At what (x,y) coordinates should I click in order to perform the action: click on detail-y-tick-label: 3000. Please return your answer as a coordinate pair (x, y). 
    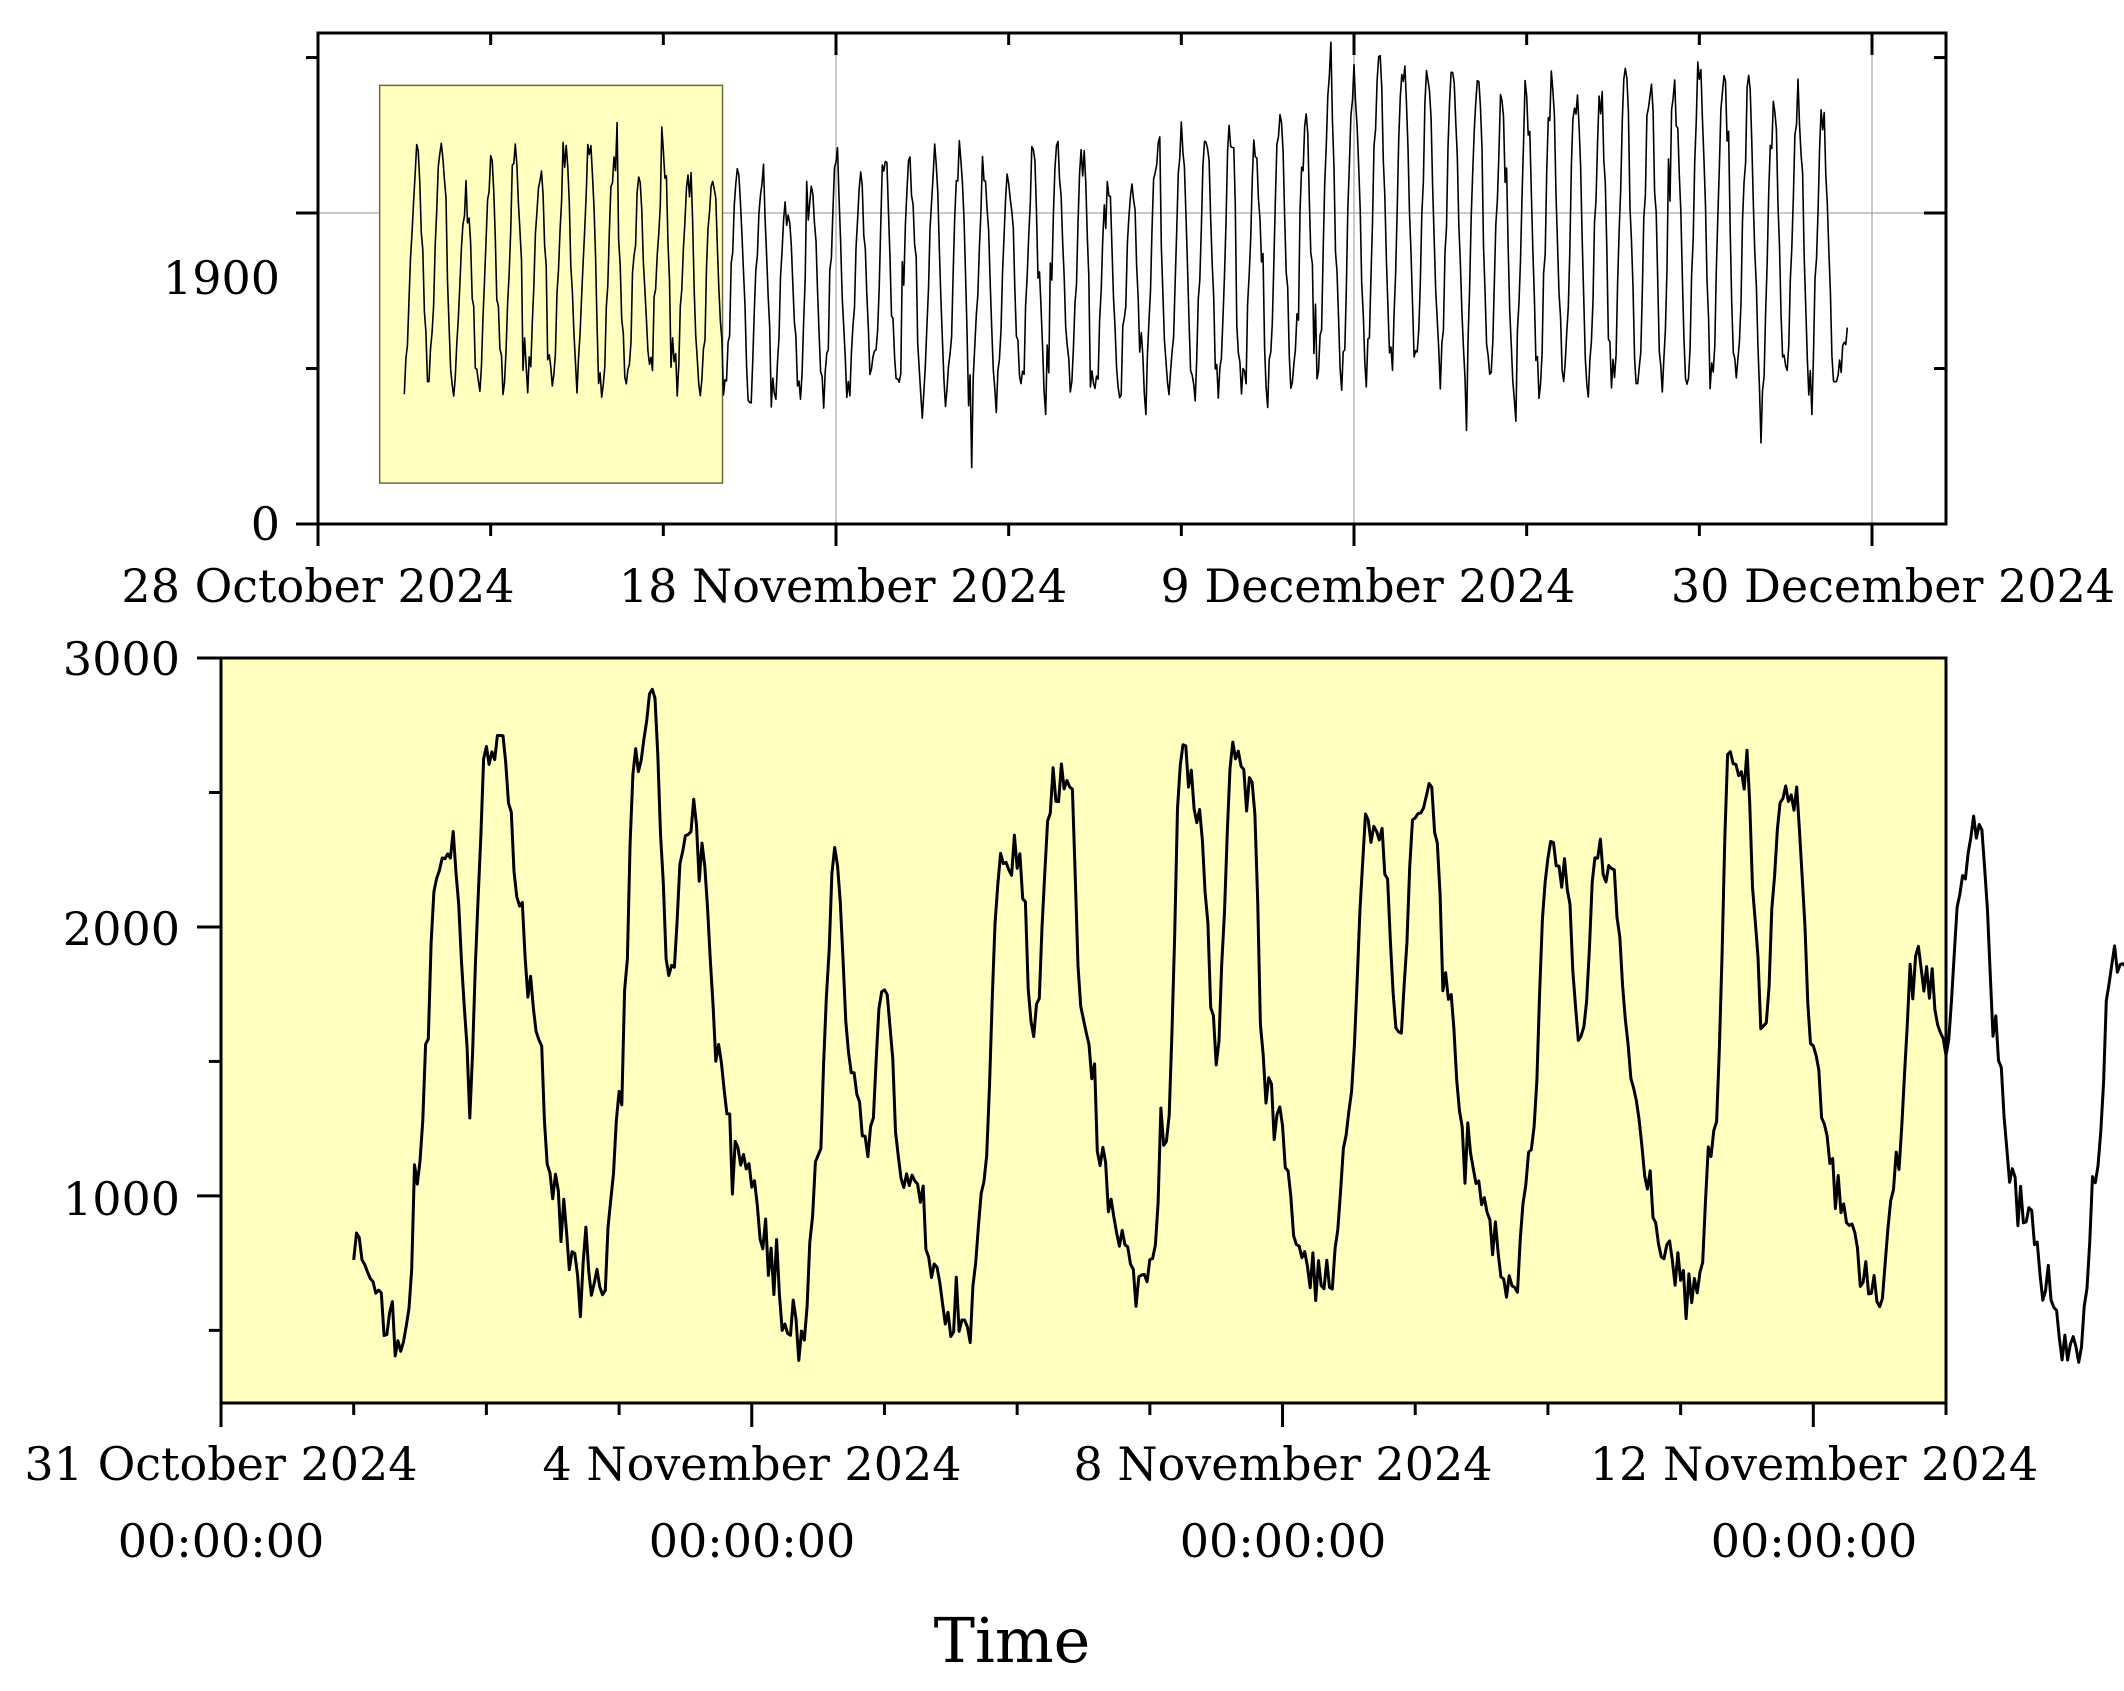
    Looking at the image, I should click on (121, 659).